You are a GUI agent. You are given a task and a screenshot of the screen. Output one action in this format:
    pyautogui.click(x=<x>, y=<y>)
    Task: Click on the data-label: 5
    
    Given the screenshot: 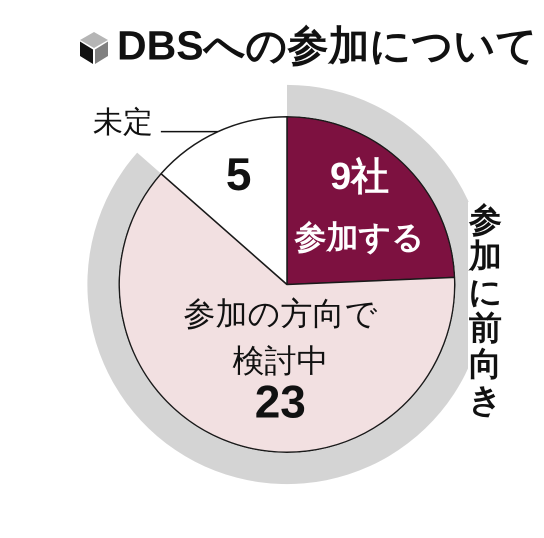 What is the action you would take?
    pyautogui.click(x=239, y=174)
    